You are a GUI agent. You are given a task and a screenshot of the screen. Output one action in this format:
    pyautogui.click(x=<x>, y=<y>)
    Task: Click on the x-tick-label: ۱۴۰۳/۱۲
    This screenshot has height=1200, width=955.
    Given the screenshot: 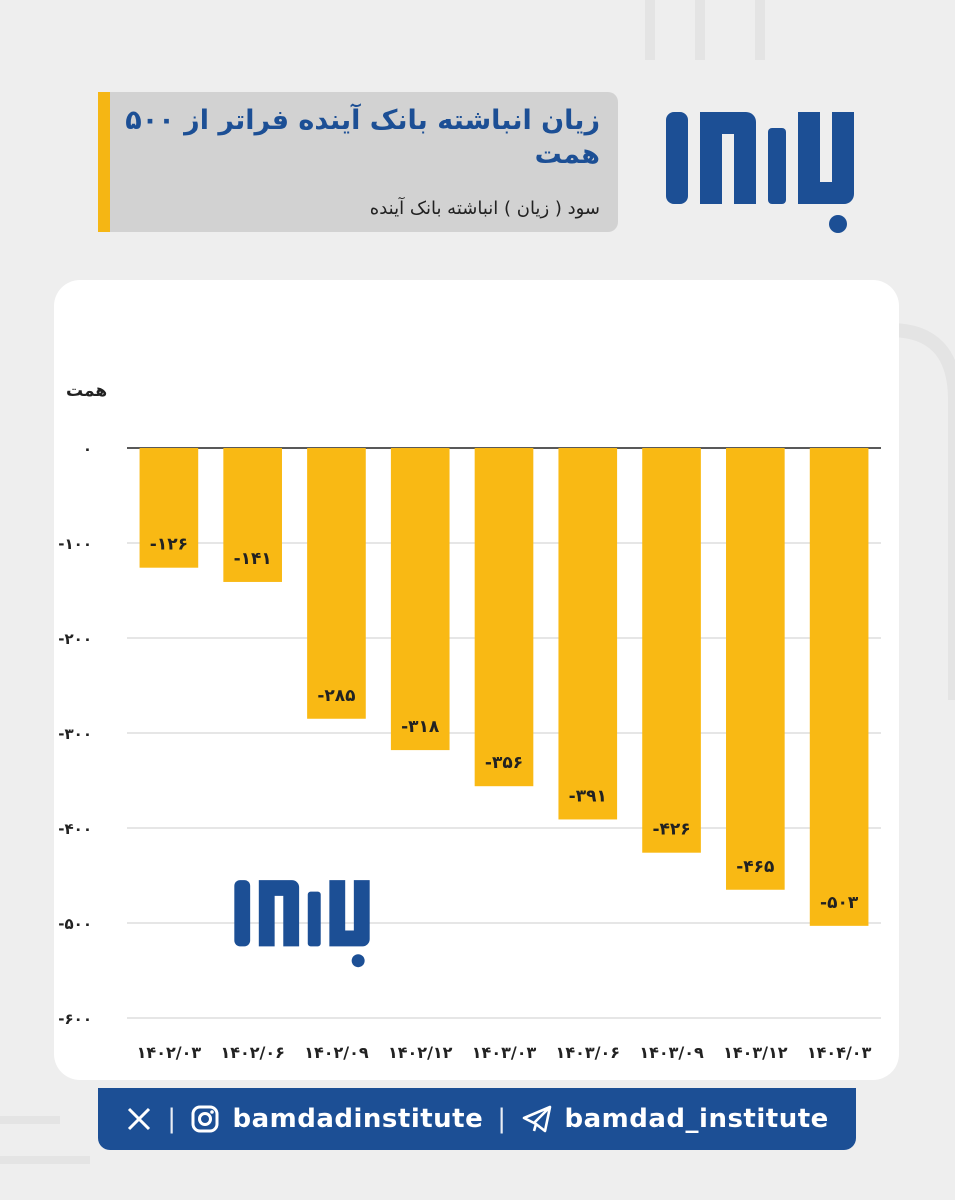 What is the action you would take?
    pyautogui.click(x=755, y=1052)
    